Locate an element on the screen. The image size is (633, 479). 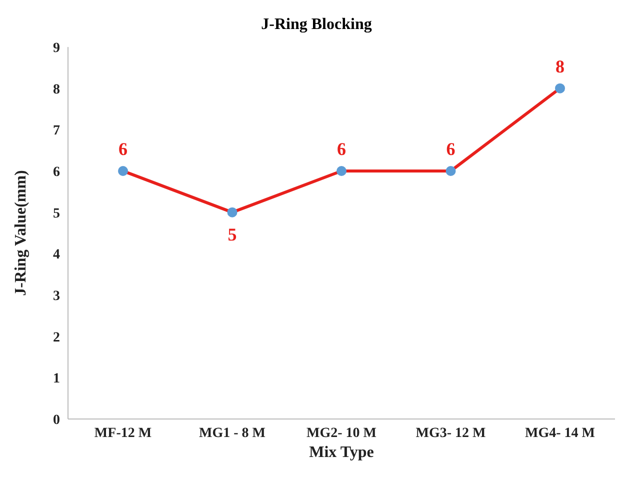
y-tick-label: 5 is located at coordinates (56, 214).